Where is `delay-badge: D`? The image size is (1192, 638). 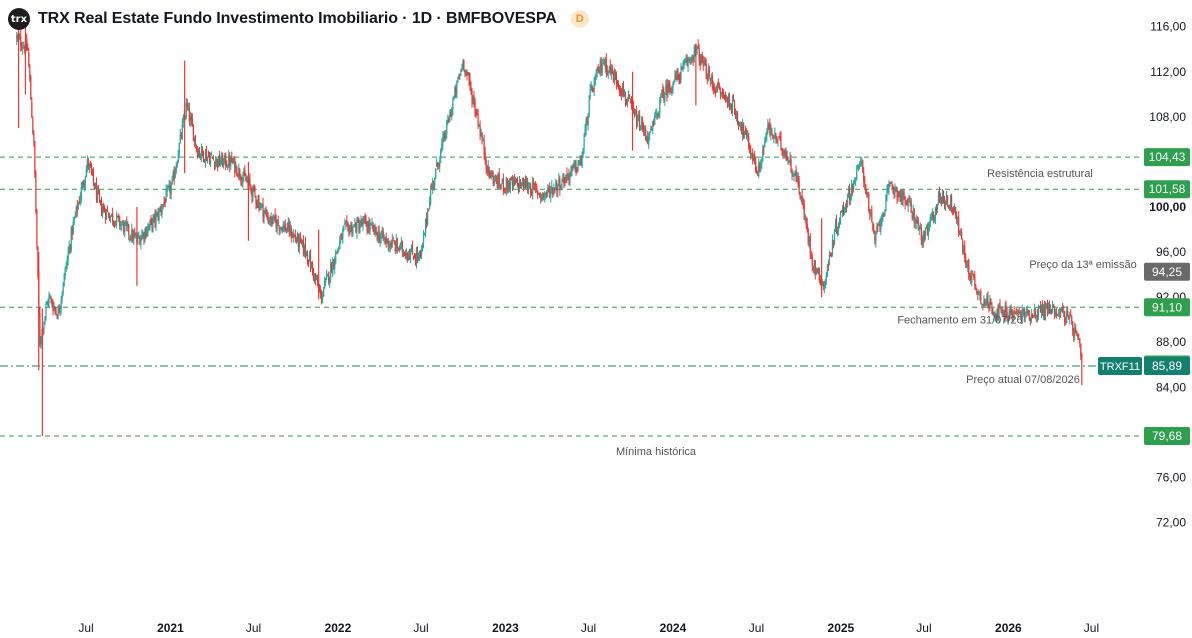
delay-badge: D is located at coordinates (579, 19).